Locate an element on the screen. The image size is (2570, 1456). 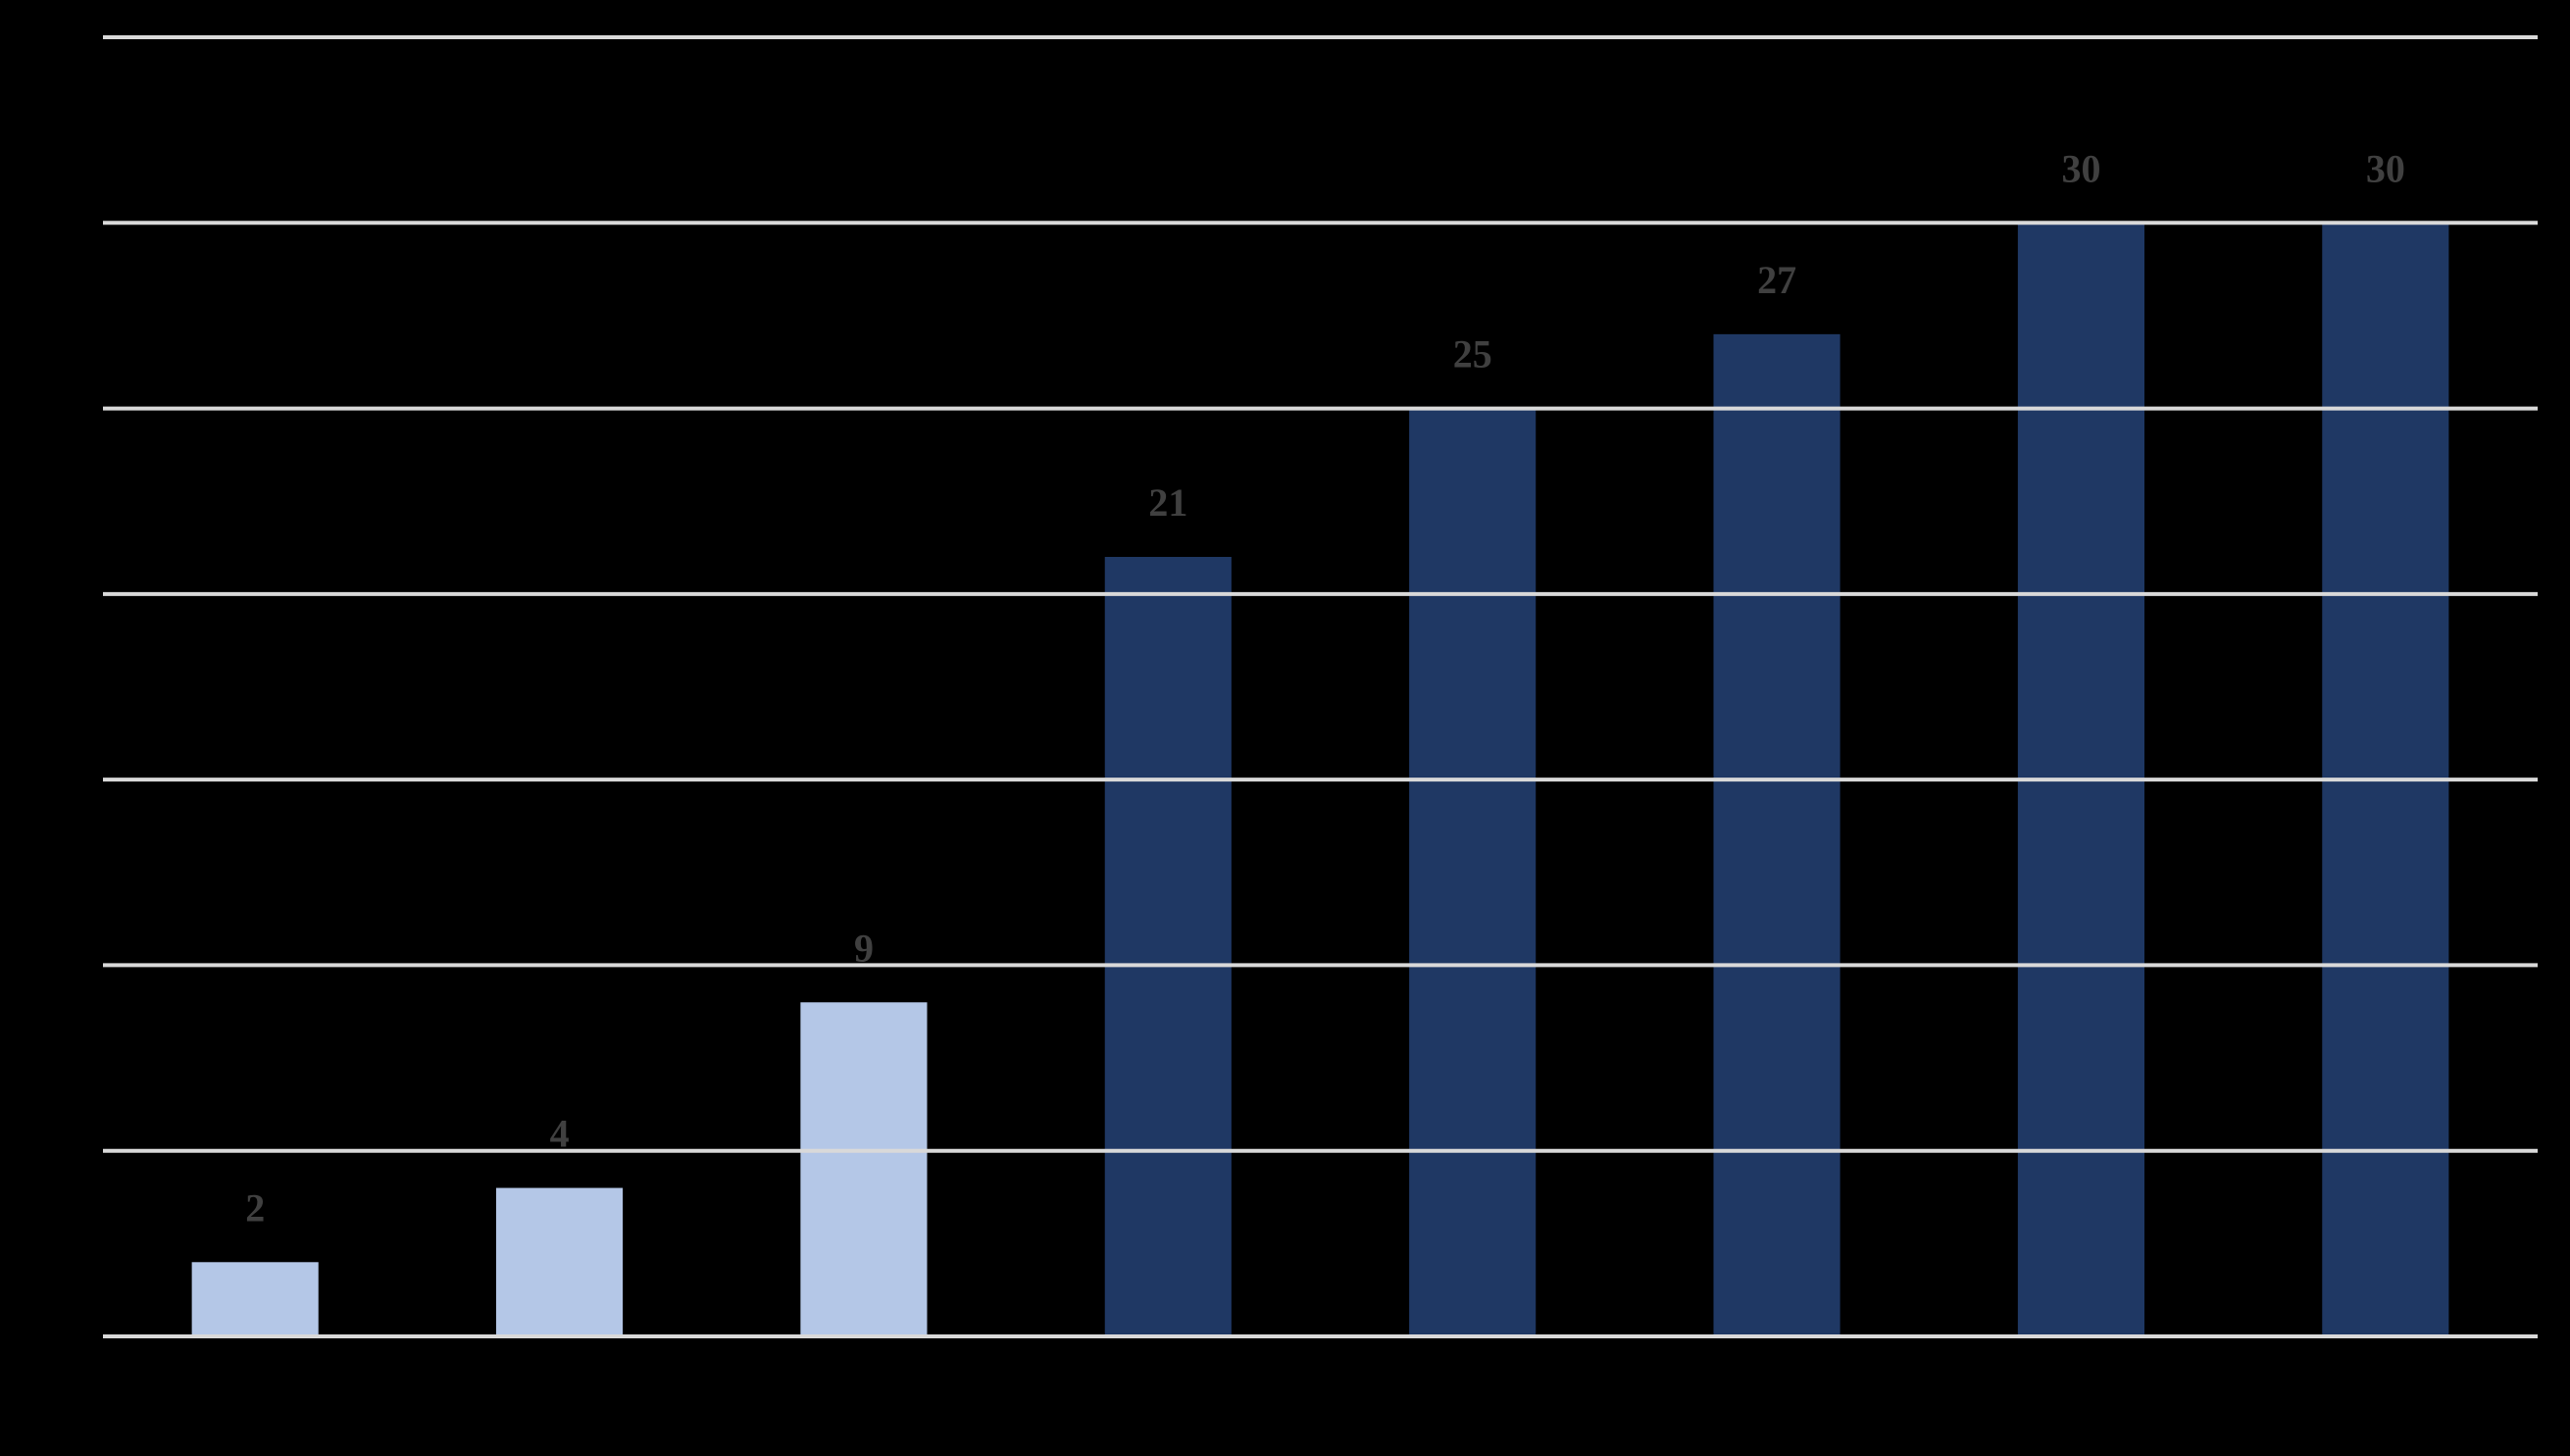
data-label: 2 is located at coordinates (255, 1207).